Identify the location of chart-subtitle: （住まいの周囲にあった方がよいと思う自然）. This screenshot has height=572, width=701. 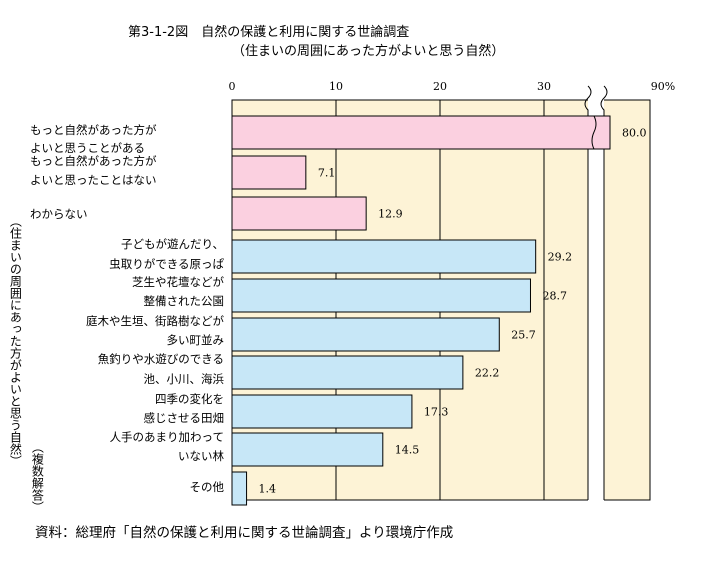
(368, 51).